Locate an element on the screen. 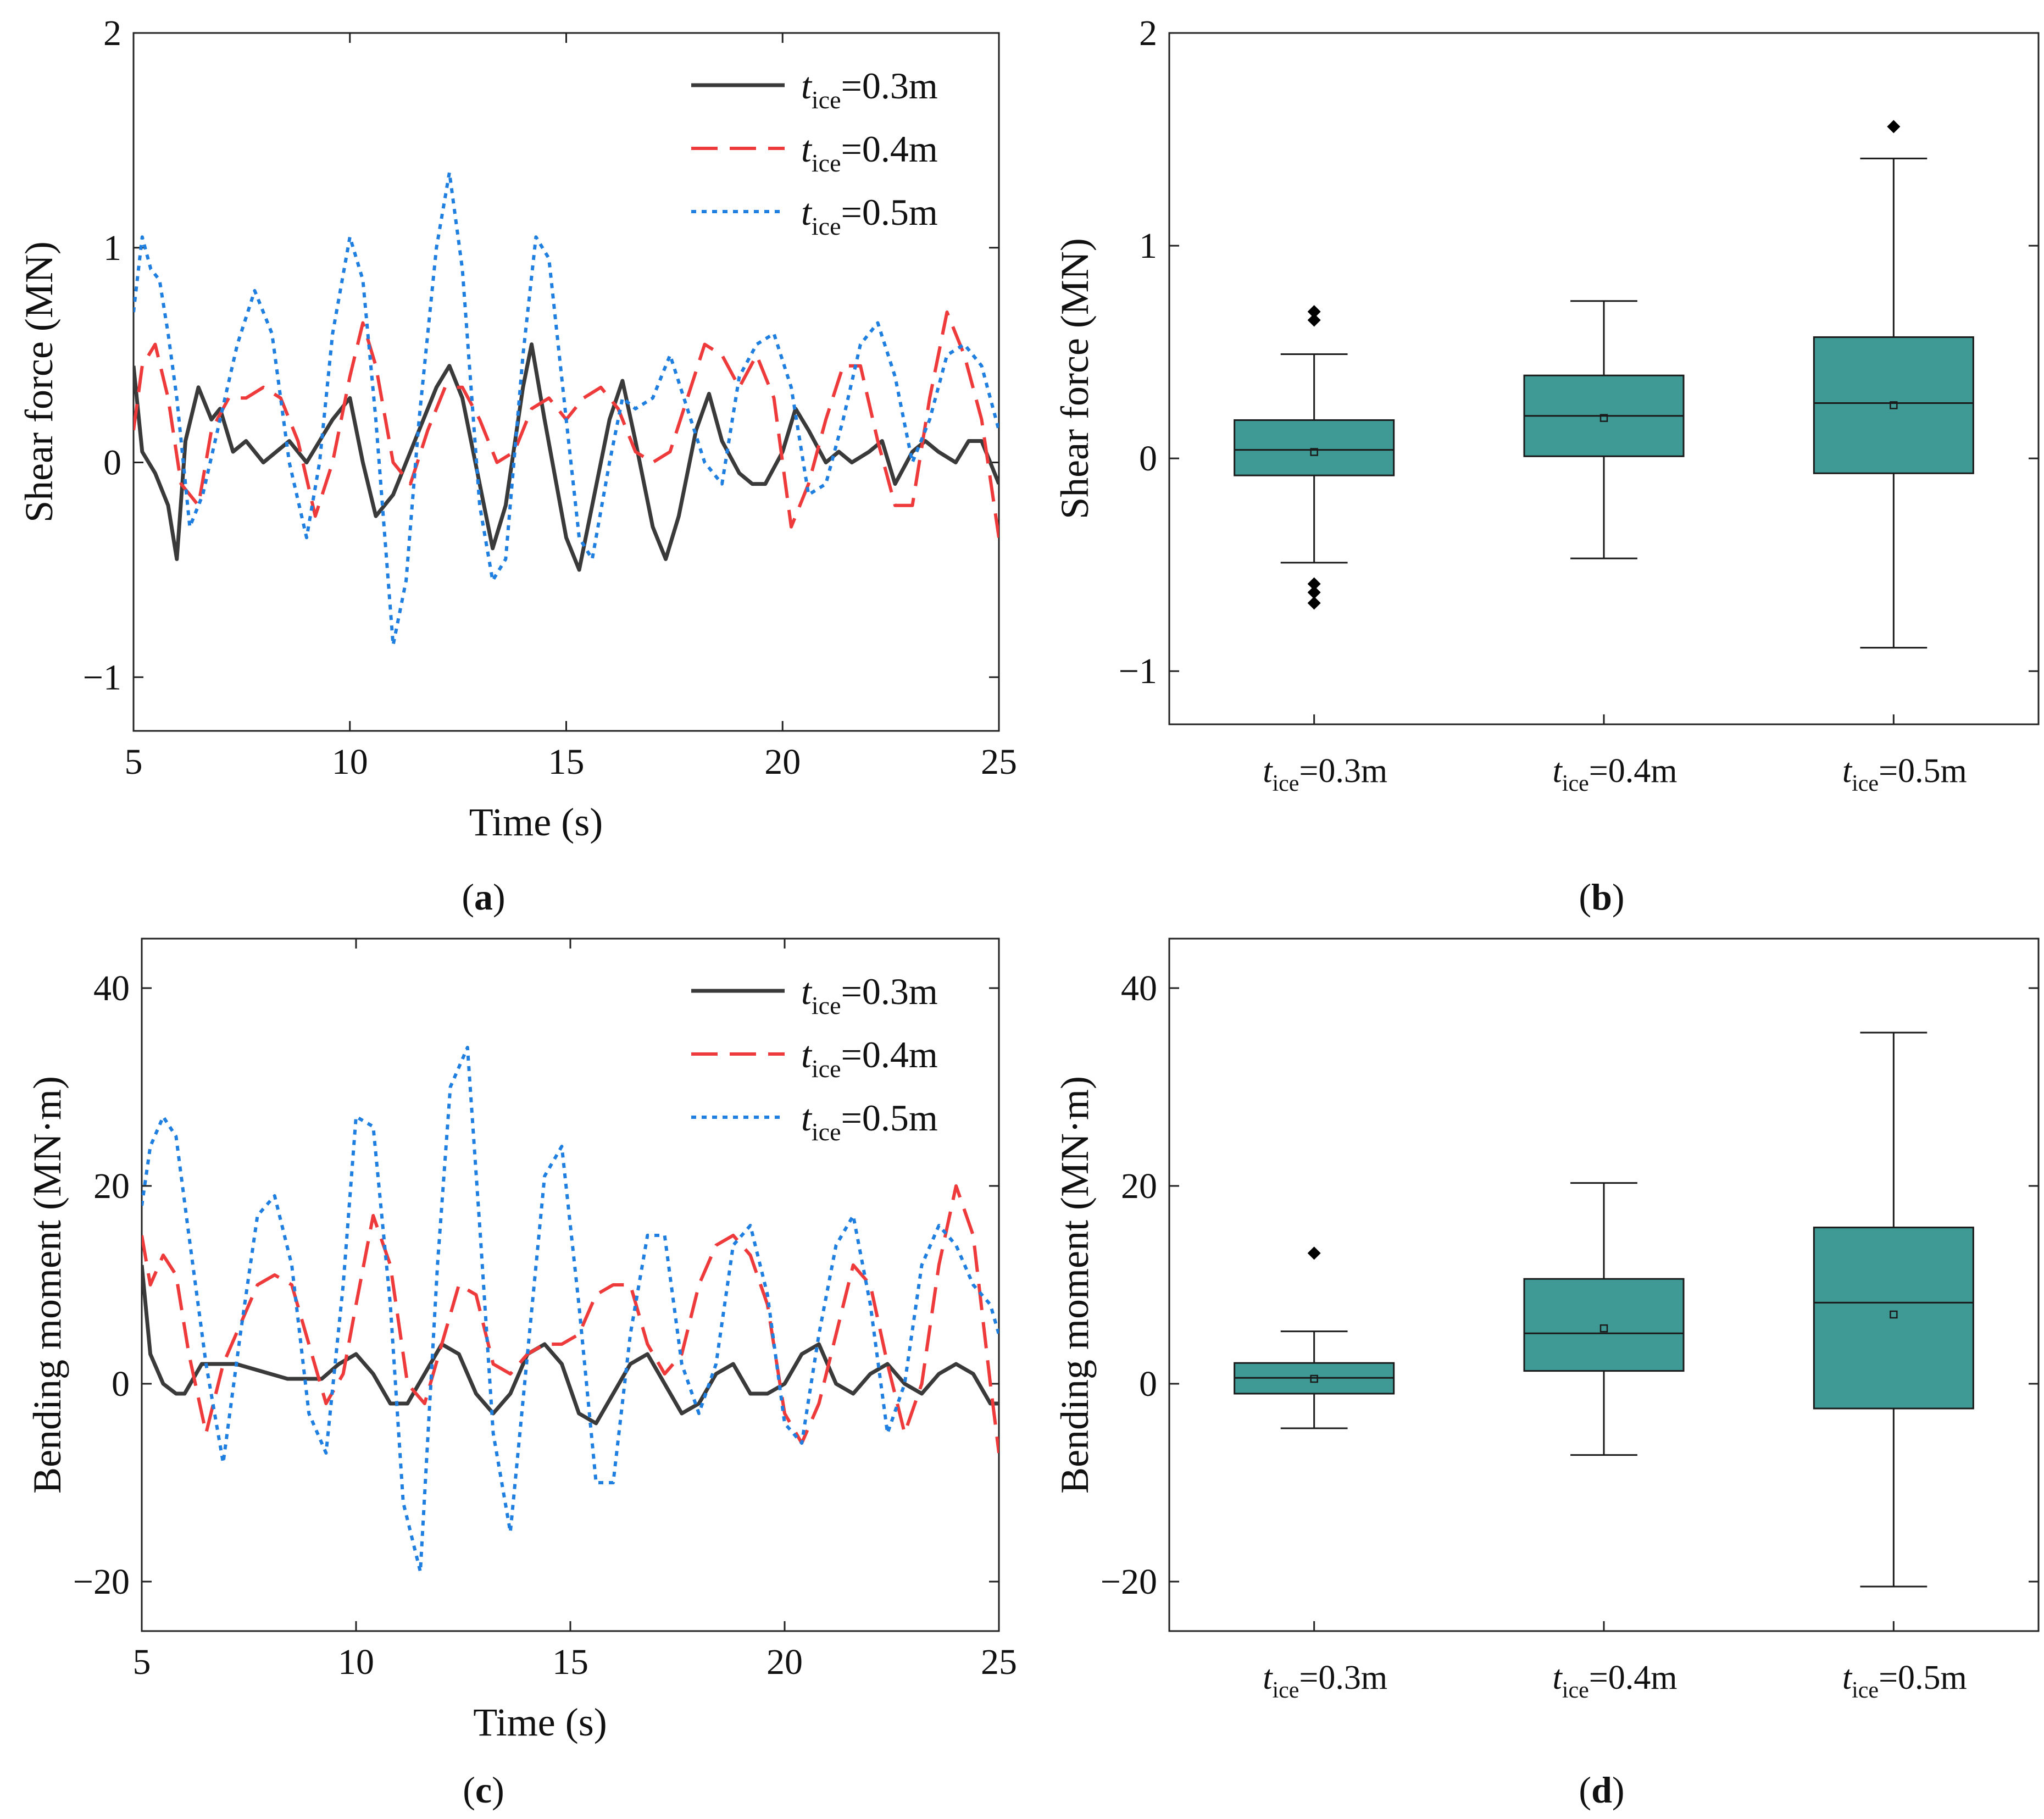  panel-label: (d) is located at coordinates (1601, 1790).